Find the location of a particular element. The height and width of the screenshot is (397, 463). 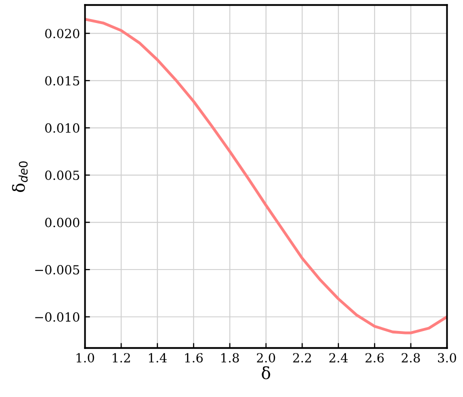

x-tick-label: 1.2 is located at coordinates (121, 358).